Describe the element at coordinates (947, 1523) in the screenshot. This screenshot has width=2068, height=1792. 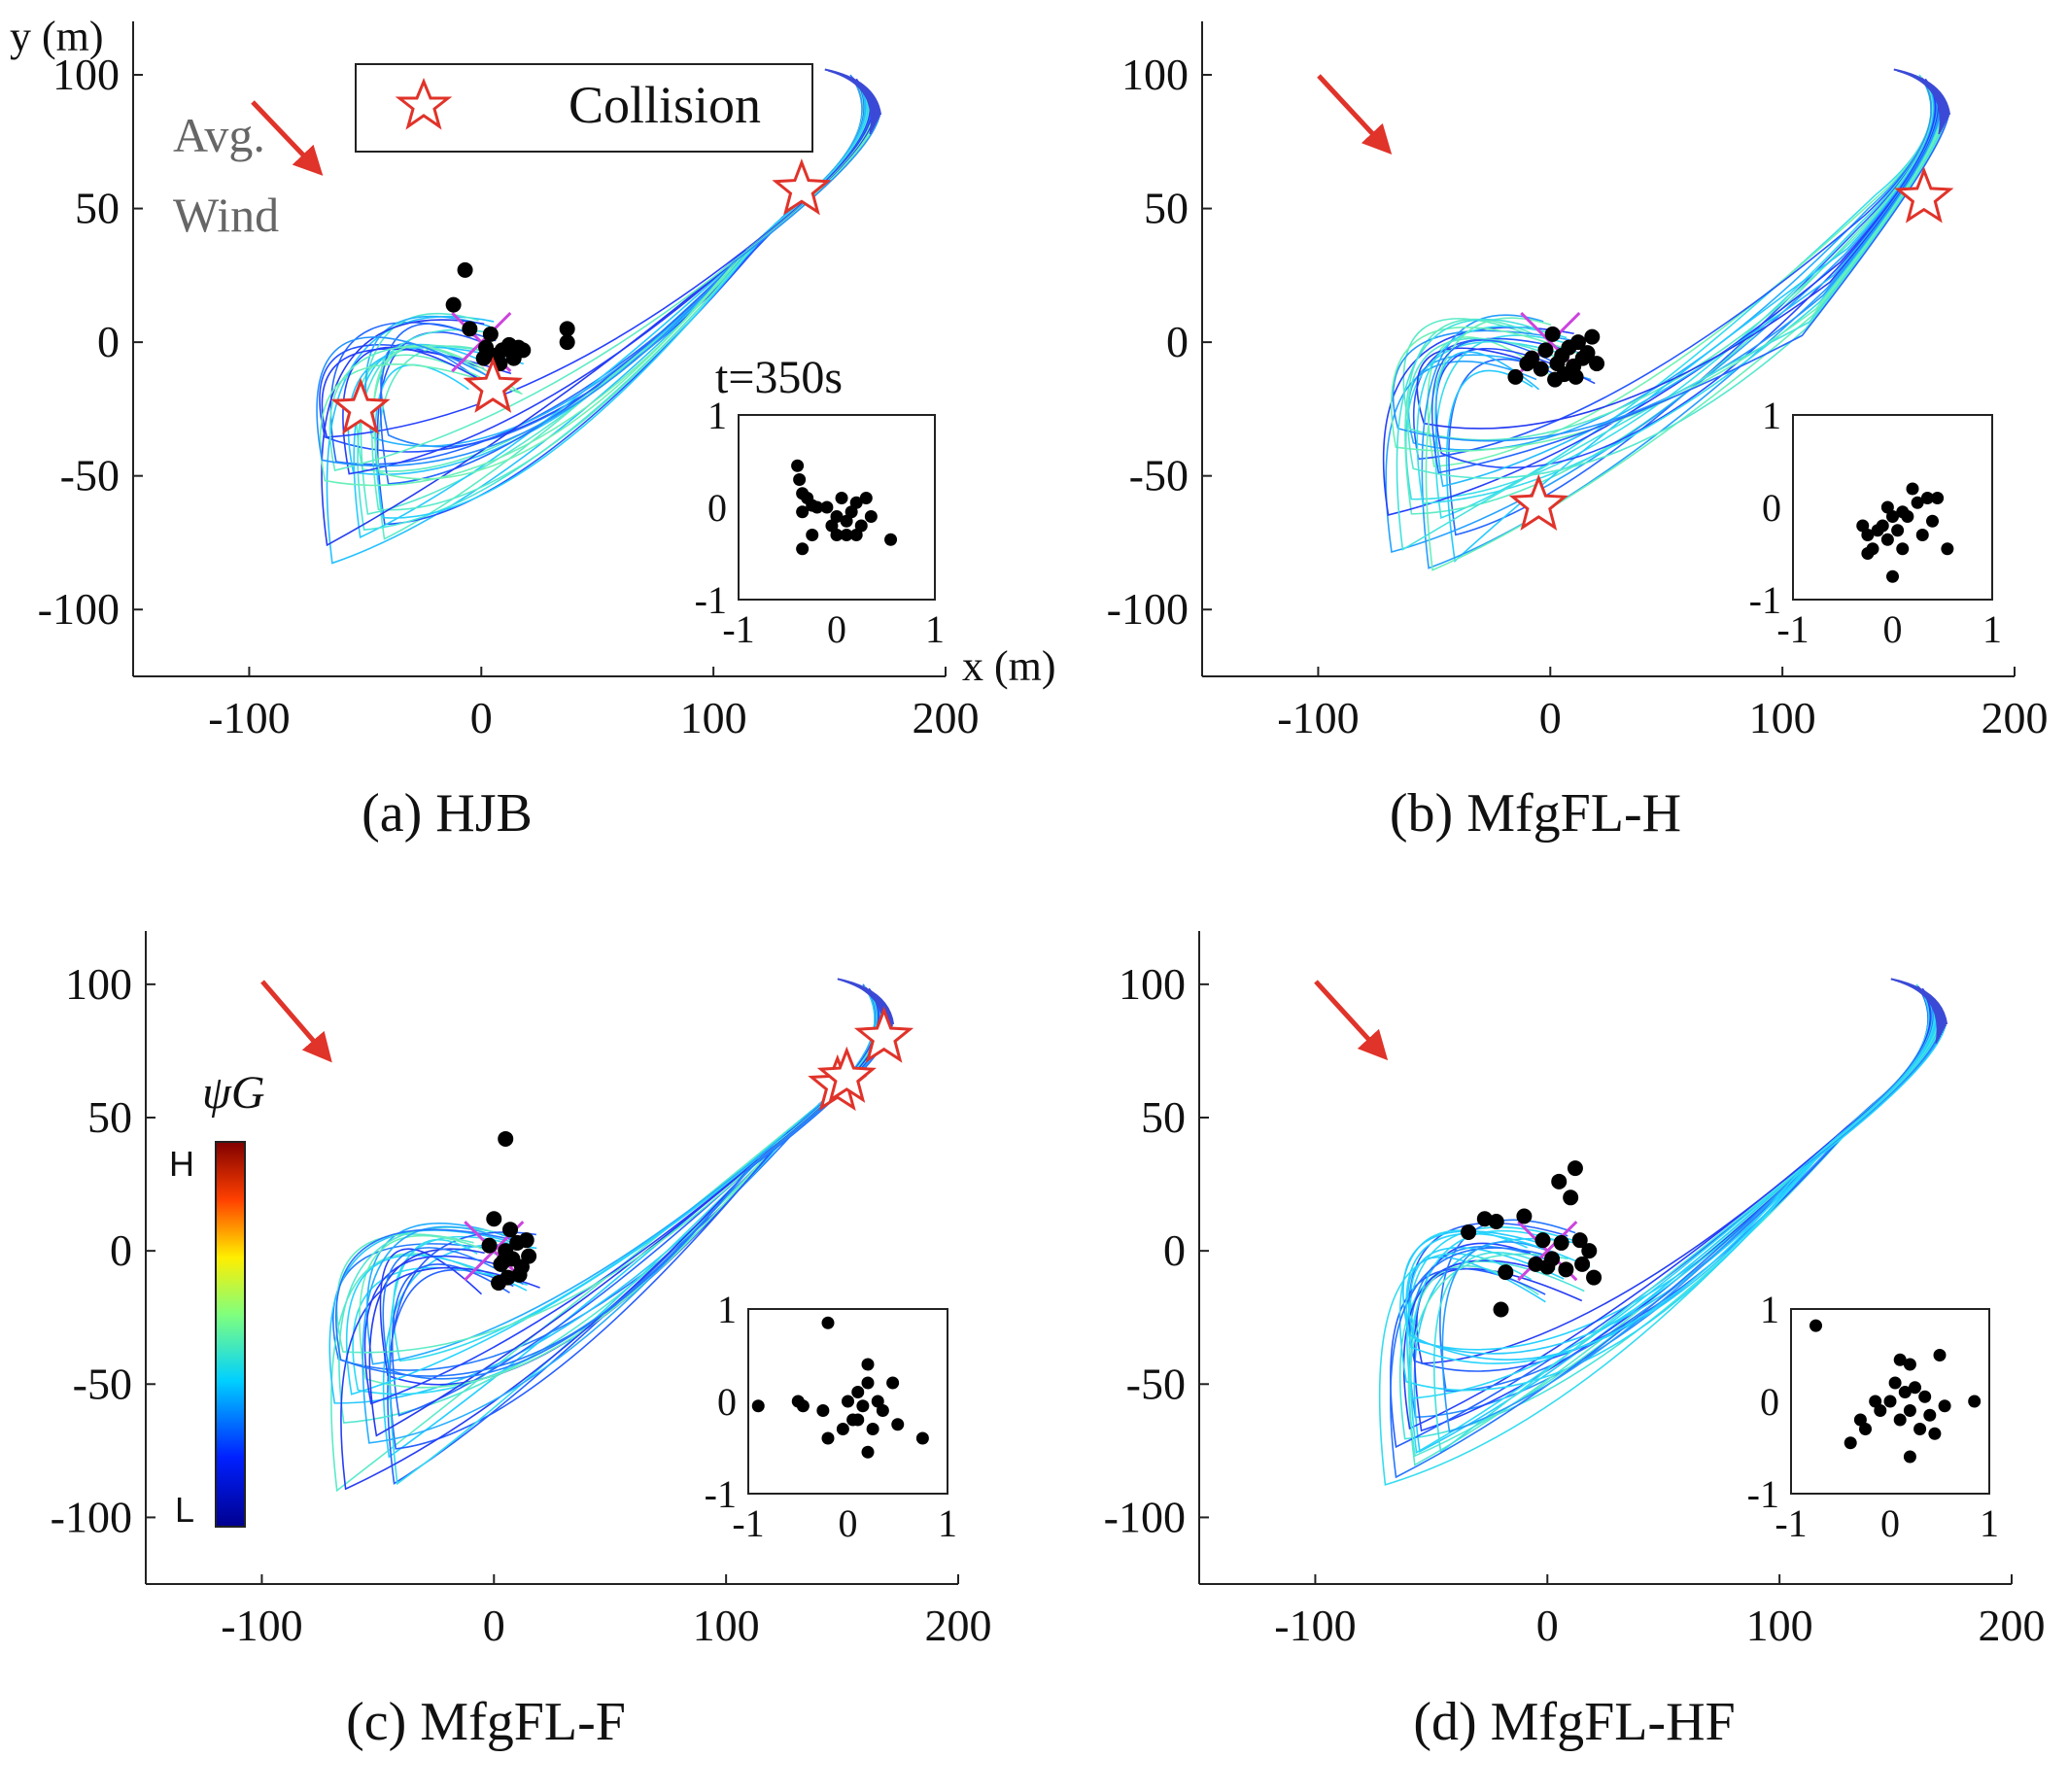
I see `inset-x-tick-label: 1` at that location.